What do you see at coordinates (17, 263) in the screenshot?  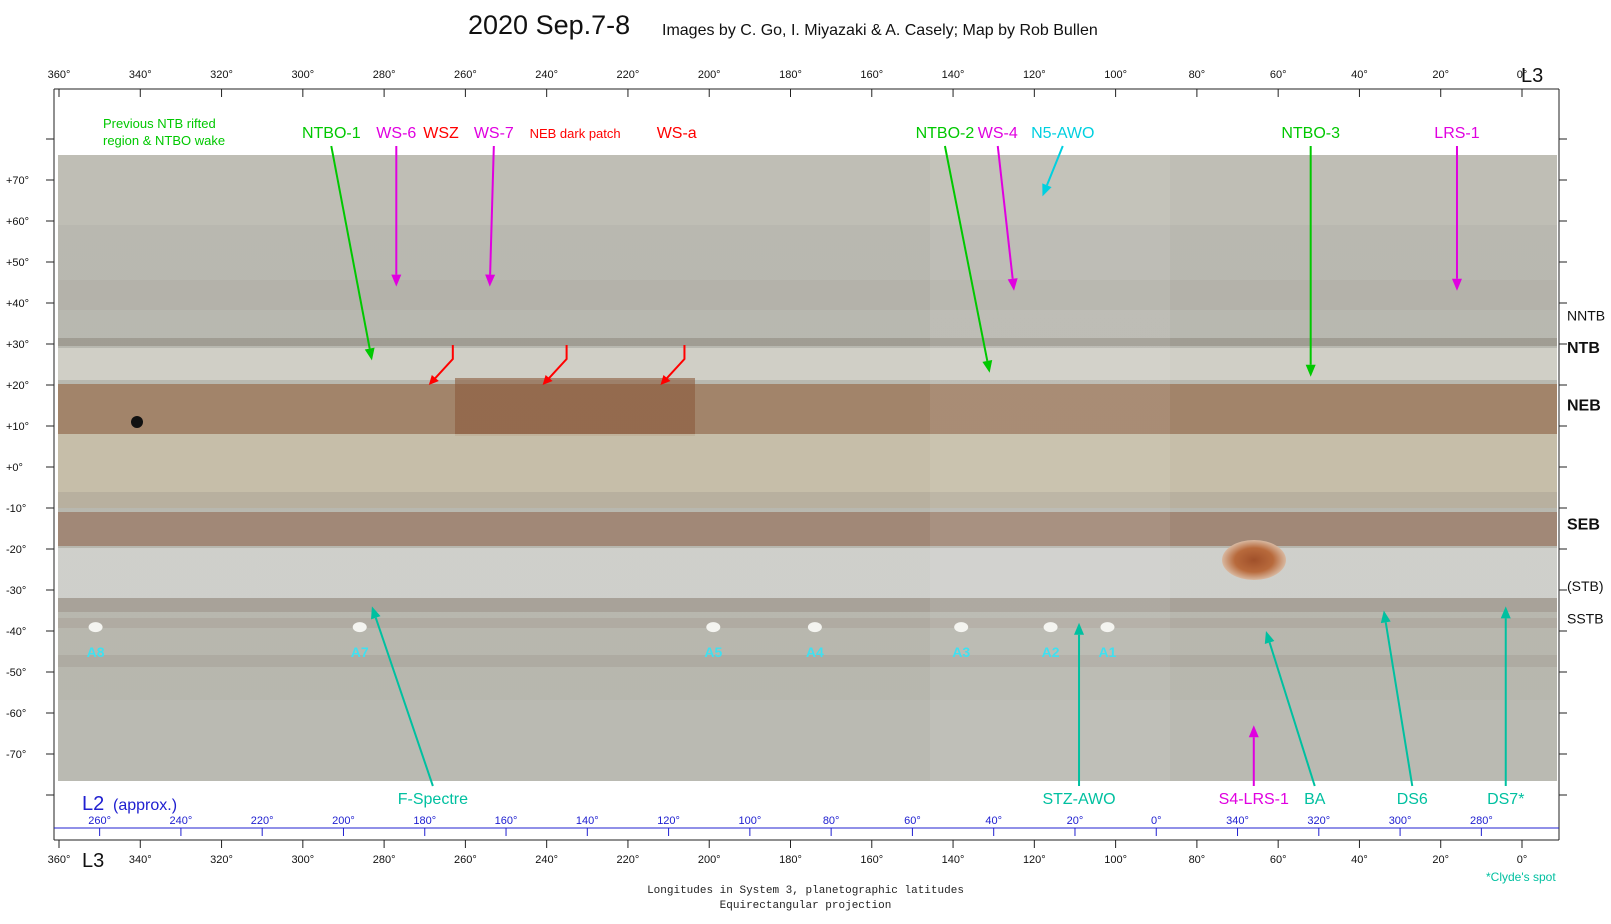 I see `lat-tick-label: +50°` at bounding box center [17, 263].